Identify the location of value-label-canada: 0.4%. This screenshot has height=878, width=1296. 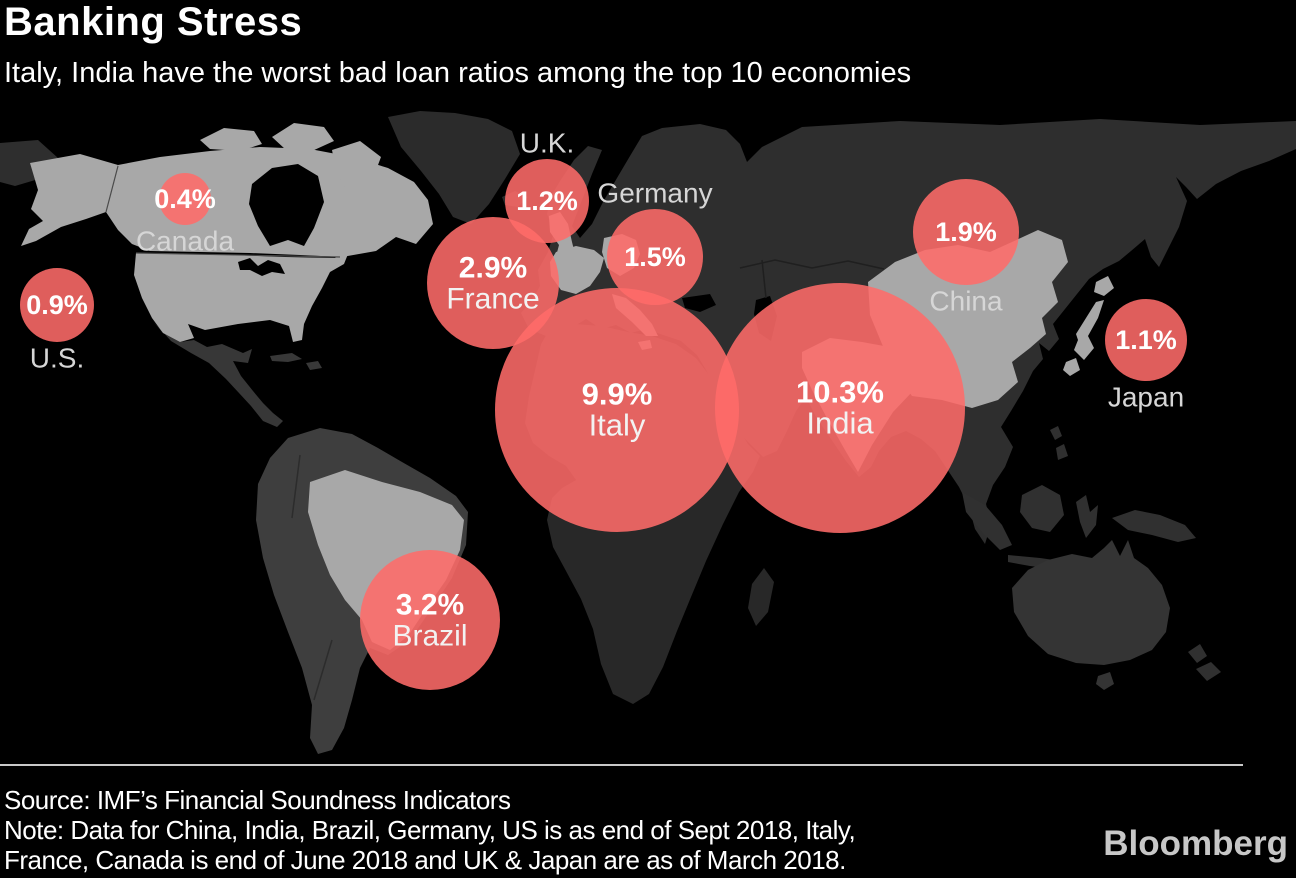
(185, 198).